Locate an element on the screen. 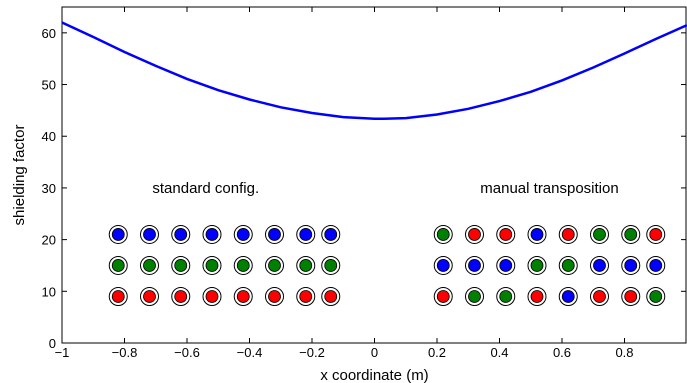 The image size is (687, 383). x-tick-label: 0 is located at coordinates (374, 352).